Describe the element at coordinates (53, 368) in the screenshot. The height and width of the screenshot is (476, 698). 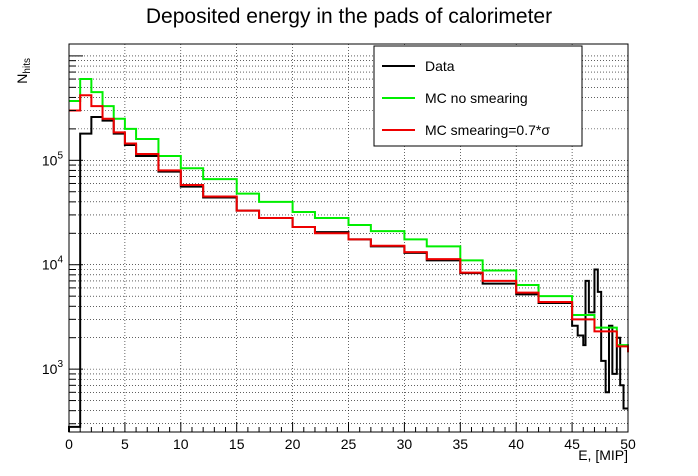
I see `y-tick-label: 10³` at that location.